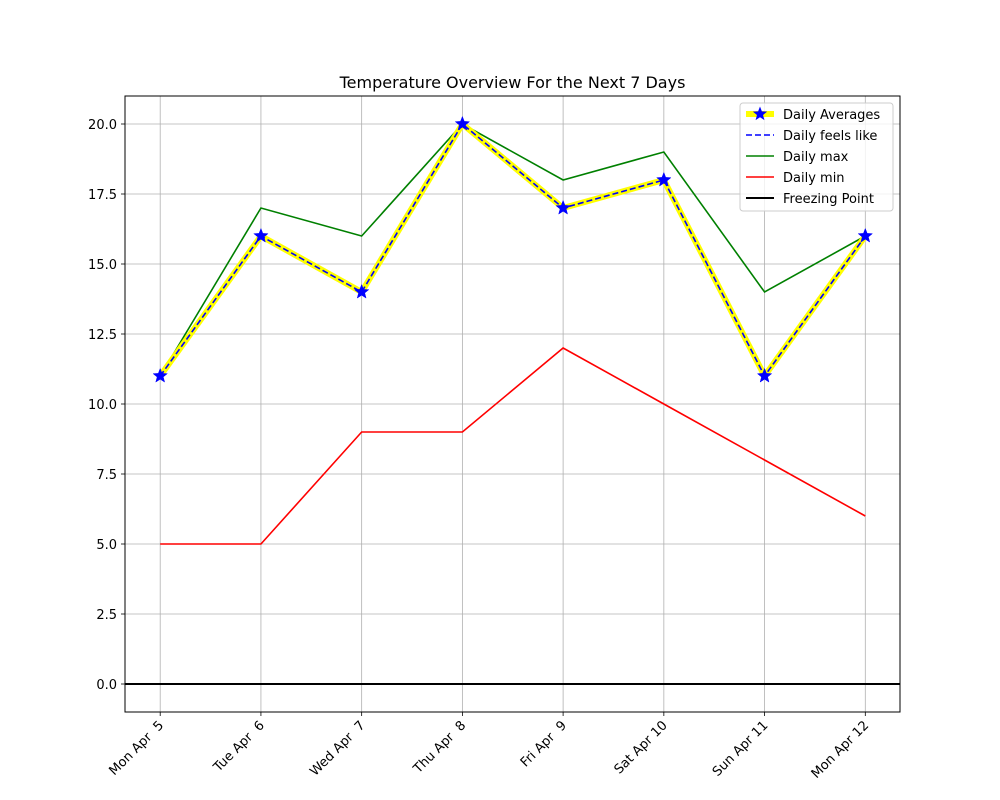 The image size is (1000, 800). I want to click on y-tick-label: 7.5, so click(106, 475).